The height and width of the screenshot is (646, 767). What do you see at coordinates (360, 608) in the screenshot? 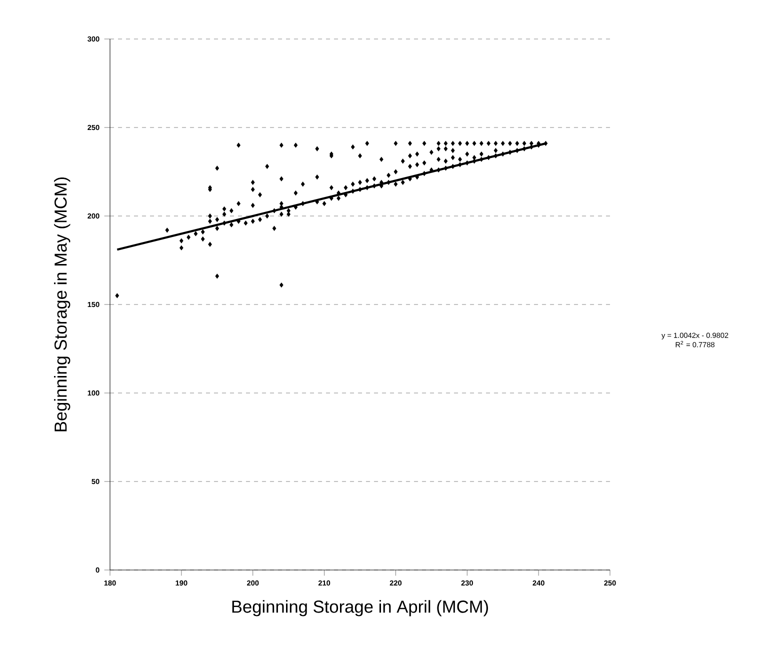
I see `x-axis-title: Beginning Storage in April (MCM)` at bounding box center [360, 608].